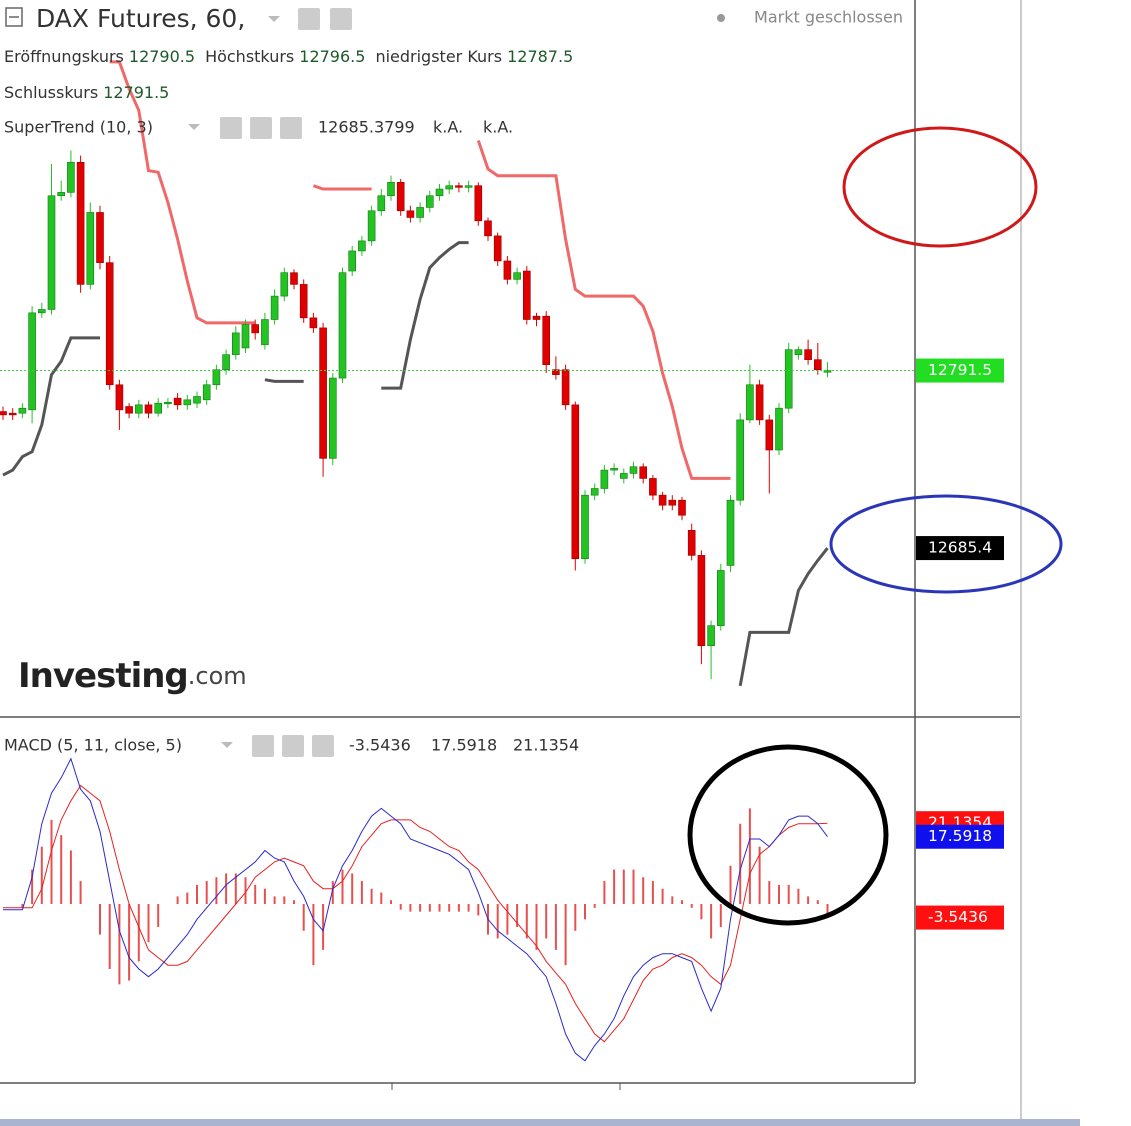 Image resolution: width=1131 pixels, height=1126 pixels. I want to click on watermark: Investing.com, so click(132, 676).